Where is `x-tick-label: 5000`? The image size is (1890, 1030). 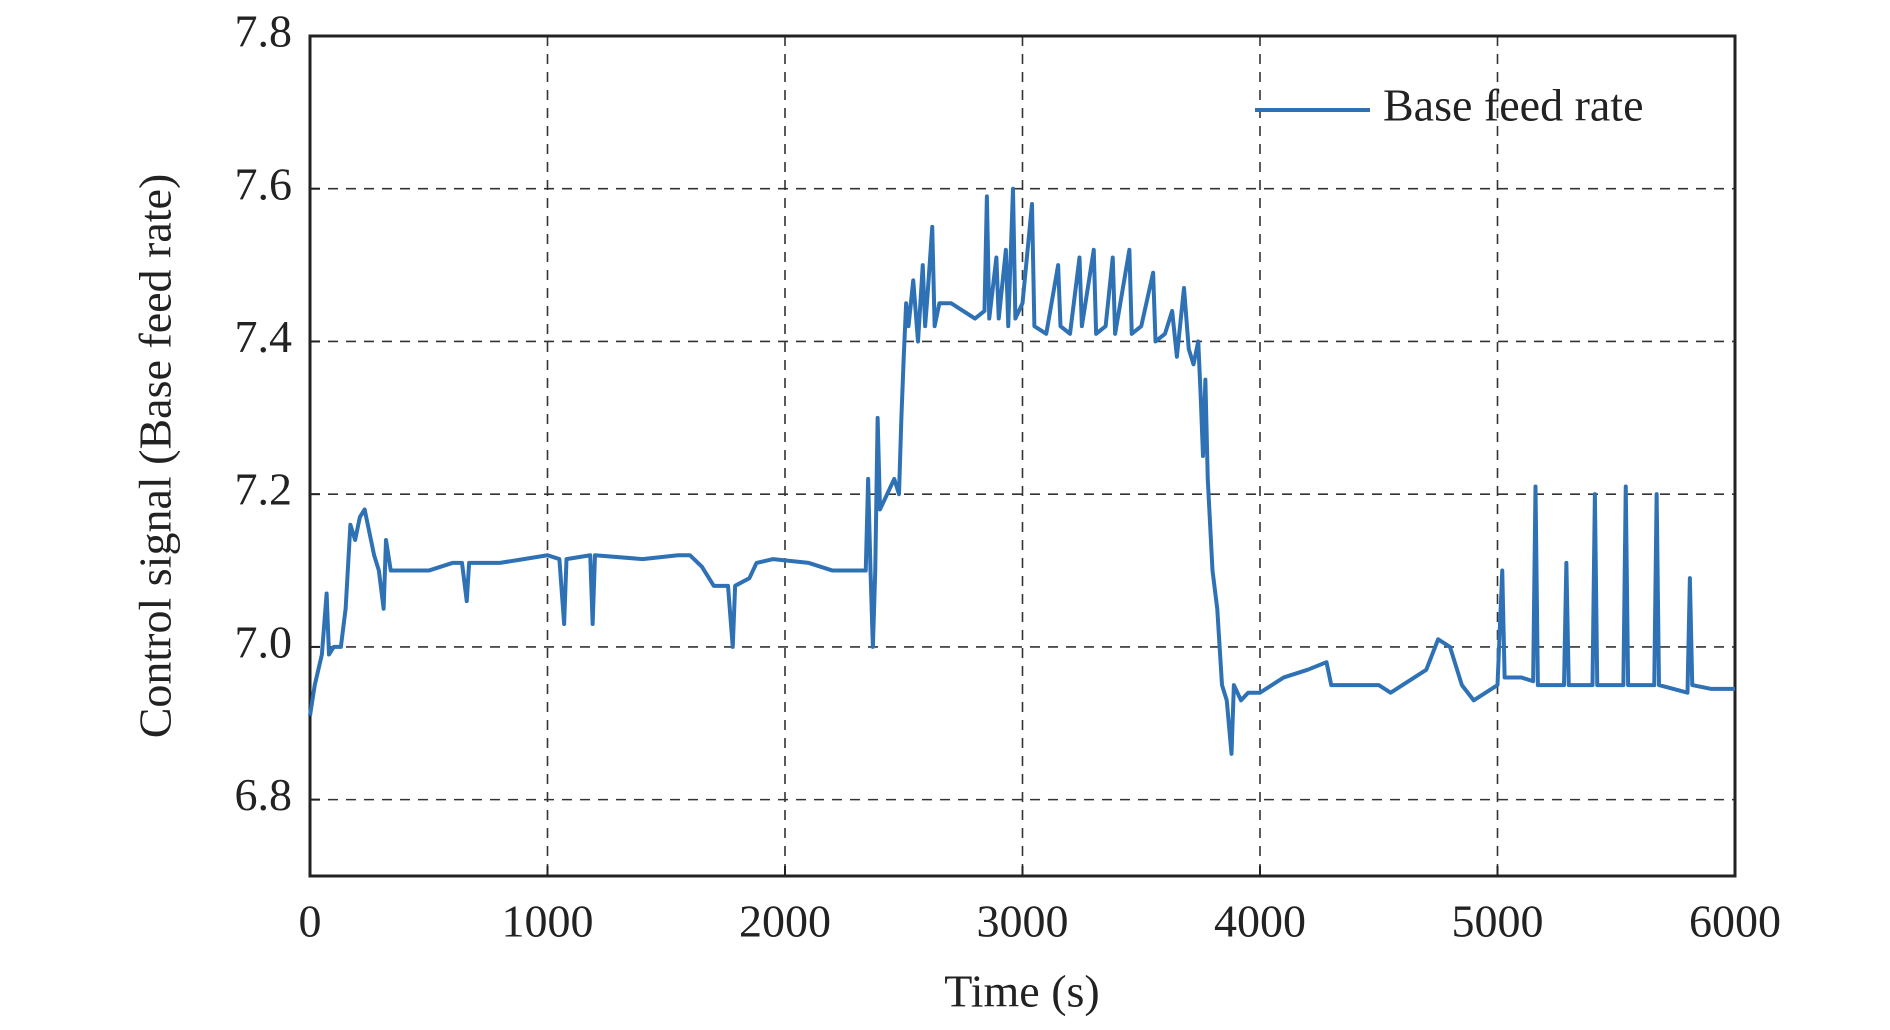
x-tick-label: 5000 is located at coordinates (1498, 921).